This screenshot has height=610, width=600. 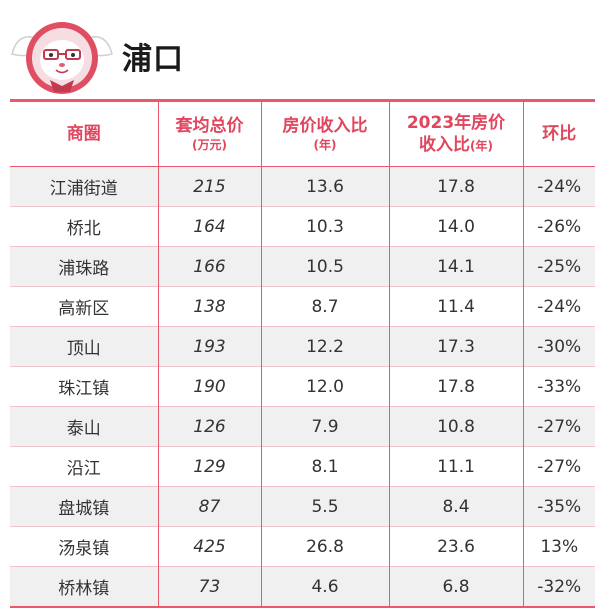 I want to click on cell-change: -35%, so click(x=559, y=506).